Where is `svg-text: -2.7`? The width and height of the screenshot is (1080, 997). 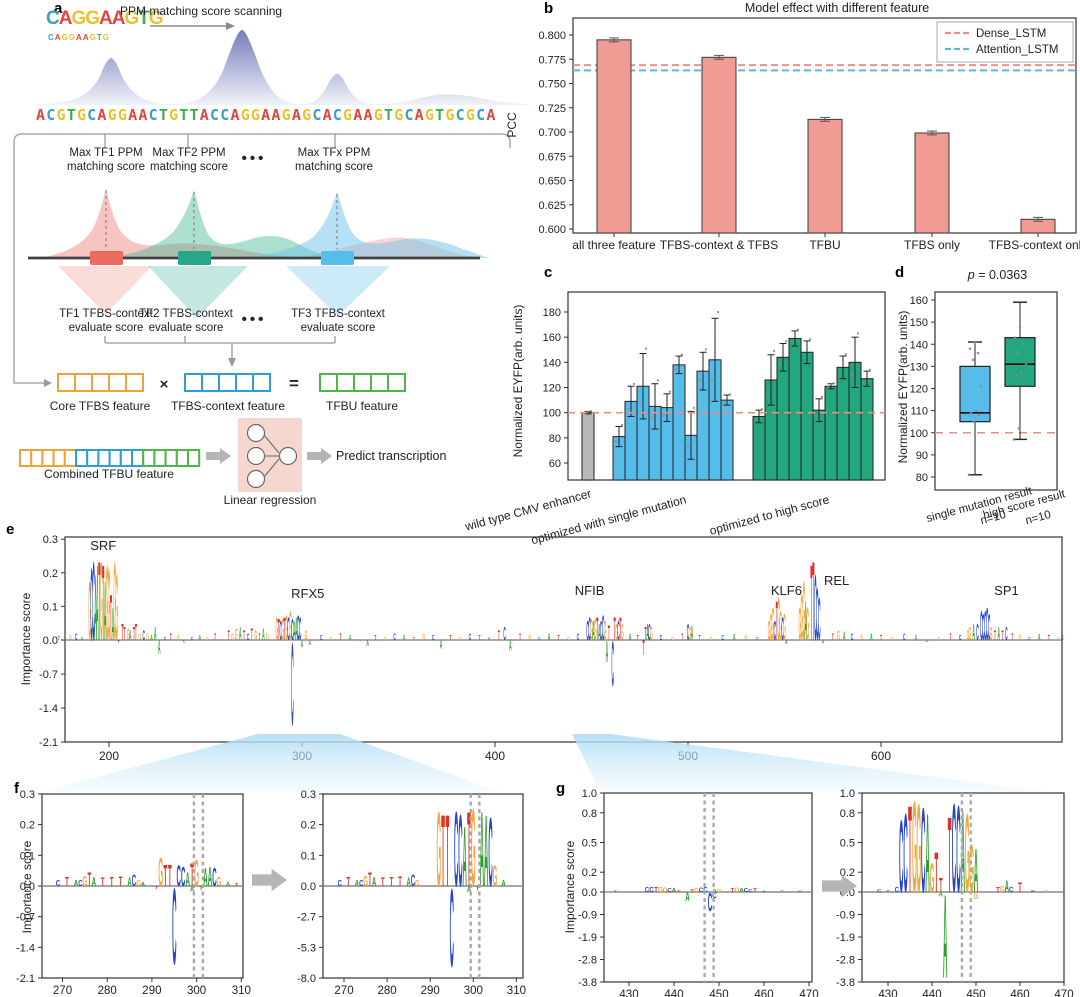 svg-text: -2.7 is located at coordinates (306, 918).